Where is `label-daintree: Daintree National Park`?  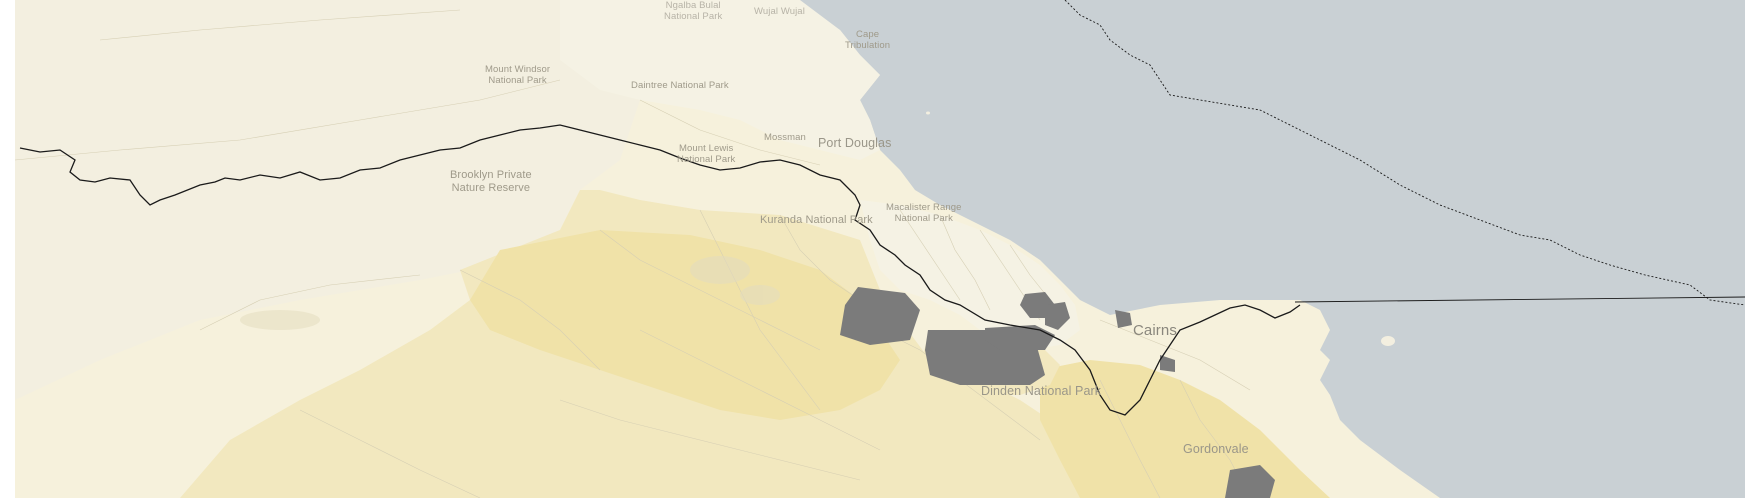
label-daintree: Daintree National Park is located at coordinates (680, 85).